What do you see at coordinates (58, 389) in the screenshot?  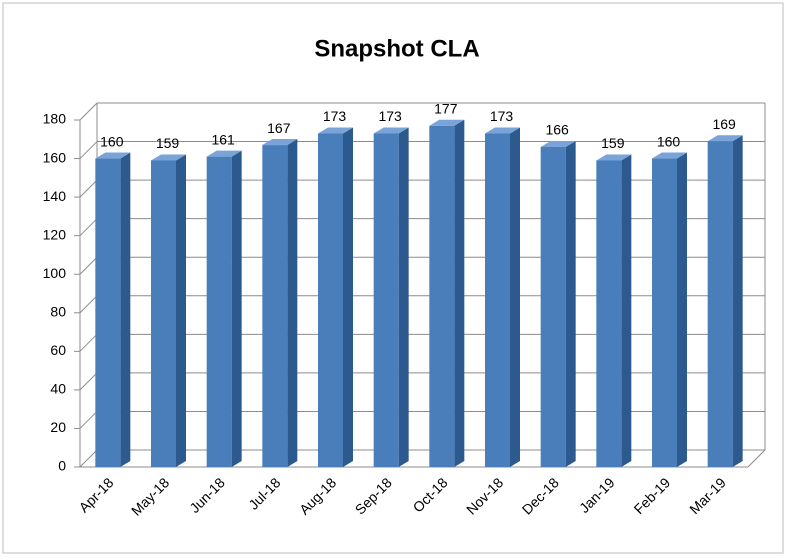 I see `y-tick-label: 40` at bounding box center [58, 389].